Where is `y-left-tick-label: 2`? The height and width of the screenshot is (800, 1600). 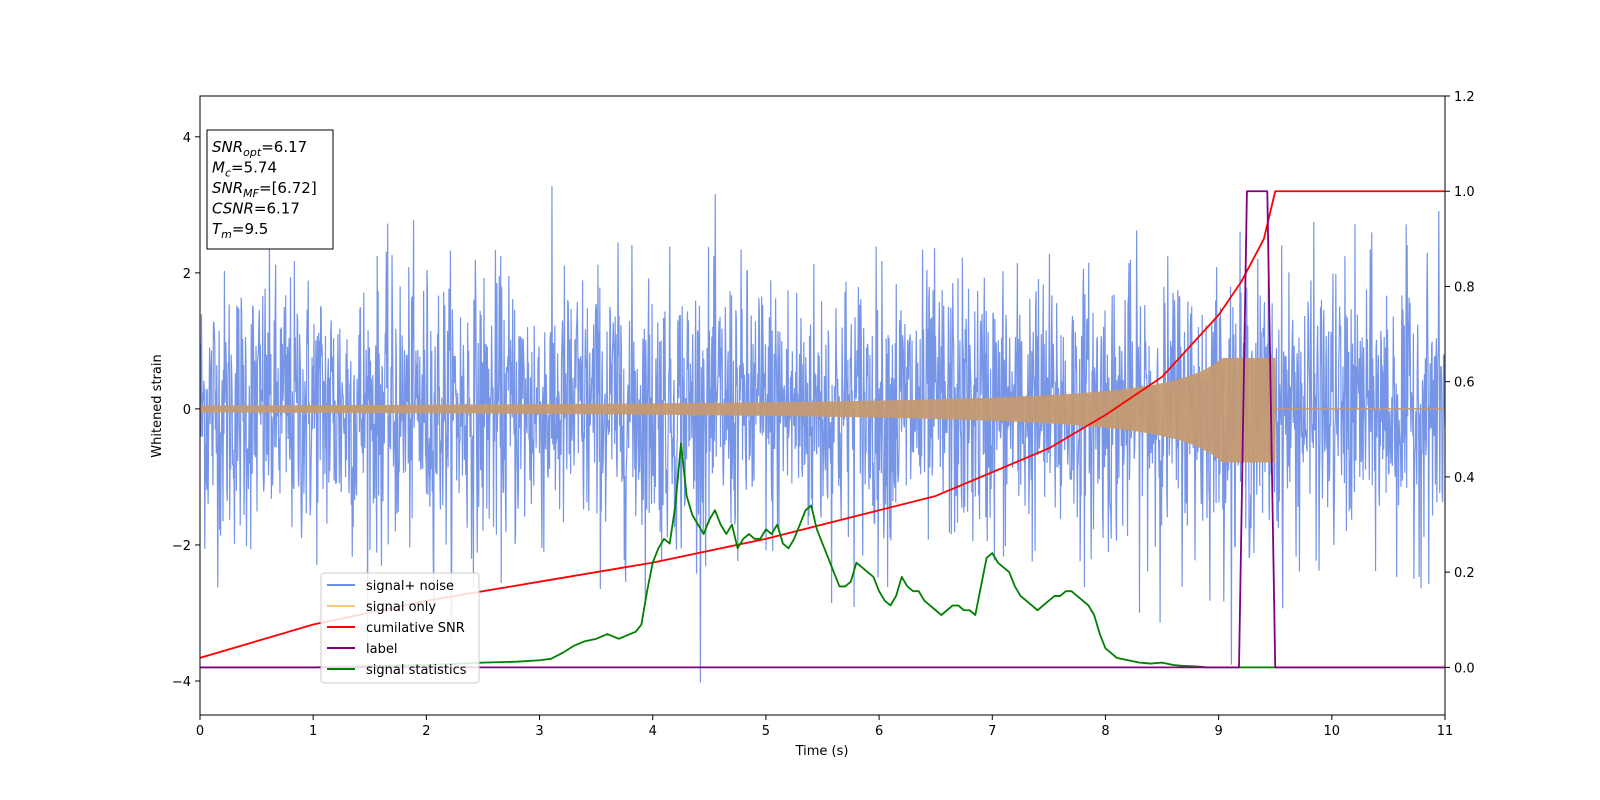
y-left-tick-label: 2 is located at coordinates (187, 274).